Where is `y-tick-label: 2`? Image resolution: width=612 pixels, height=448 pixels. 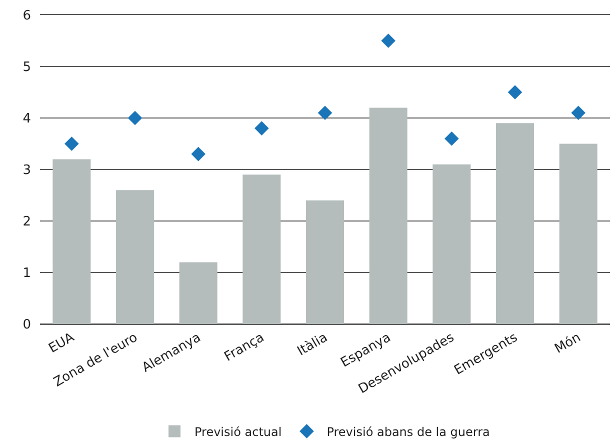
y-tick-label: 2 is located at coordinates (26, 222).